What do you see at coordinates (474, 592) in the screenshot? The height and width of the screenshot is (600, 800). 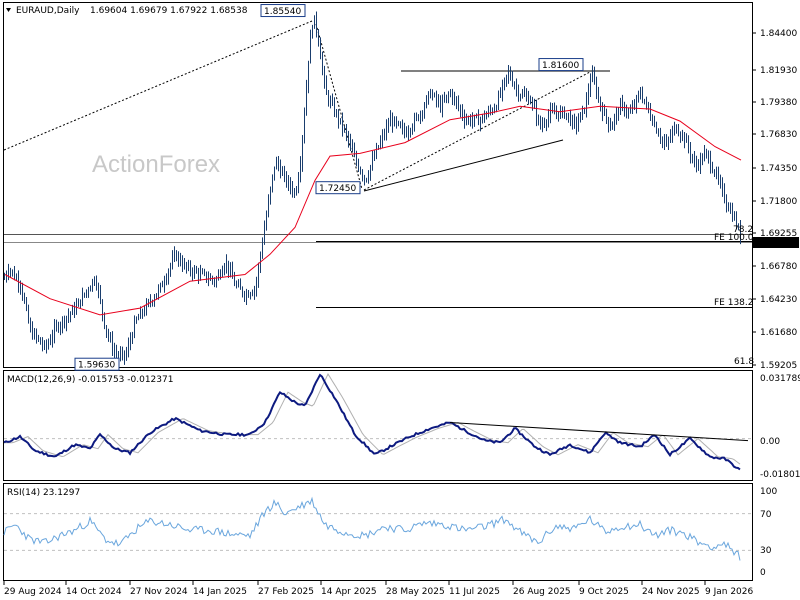 I see `x-axis-label: 11 Jul 2025` at bounding box center [474, 592].